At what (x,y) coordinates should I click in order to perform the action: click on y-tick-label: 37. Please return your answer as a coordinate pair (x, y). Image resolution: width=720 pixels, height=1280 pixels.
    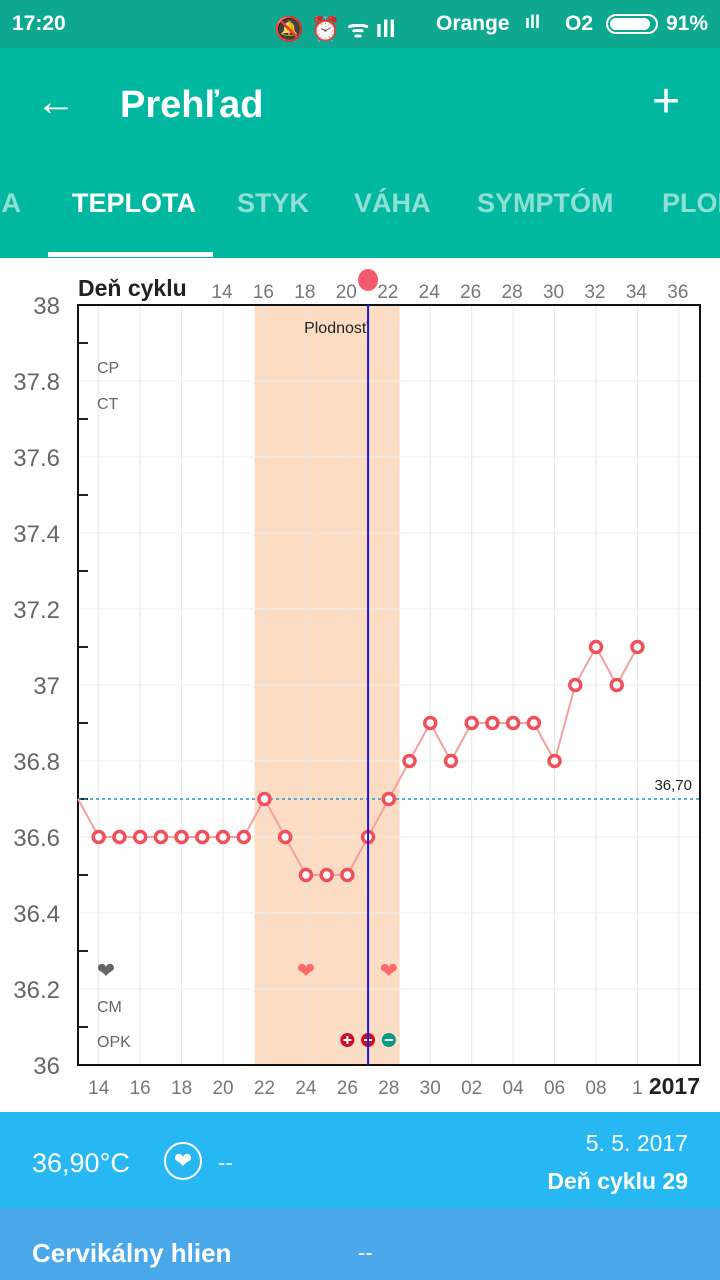
    Looking at the image, I should click on (46, 686).